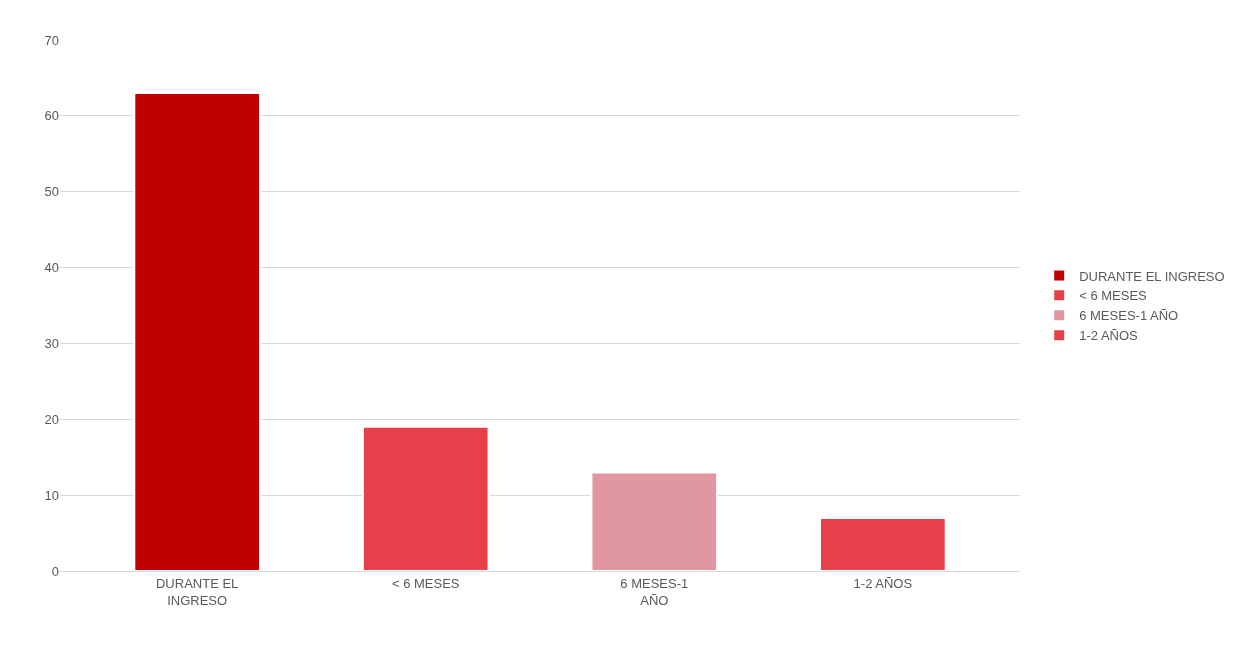 The width and height of the screenshot is (1242, 661). What do you see at coordinates (55, 571) in the screenshot?
I see `y-tick-label: 0` at bounding box center [55, 571].